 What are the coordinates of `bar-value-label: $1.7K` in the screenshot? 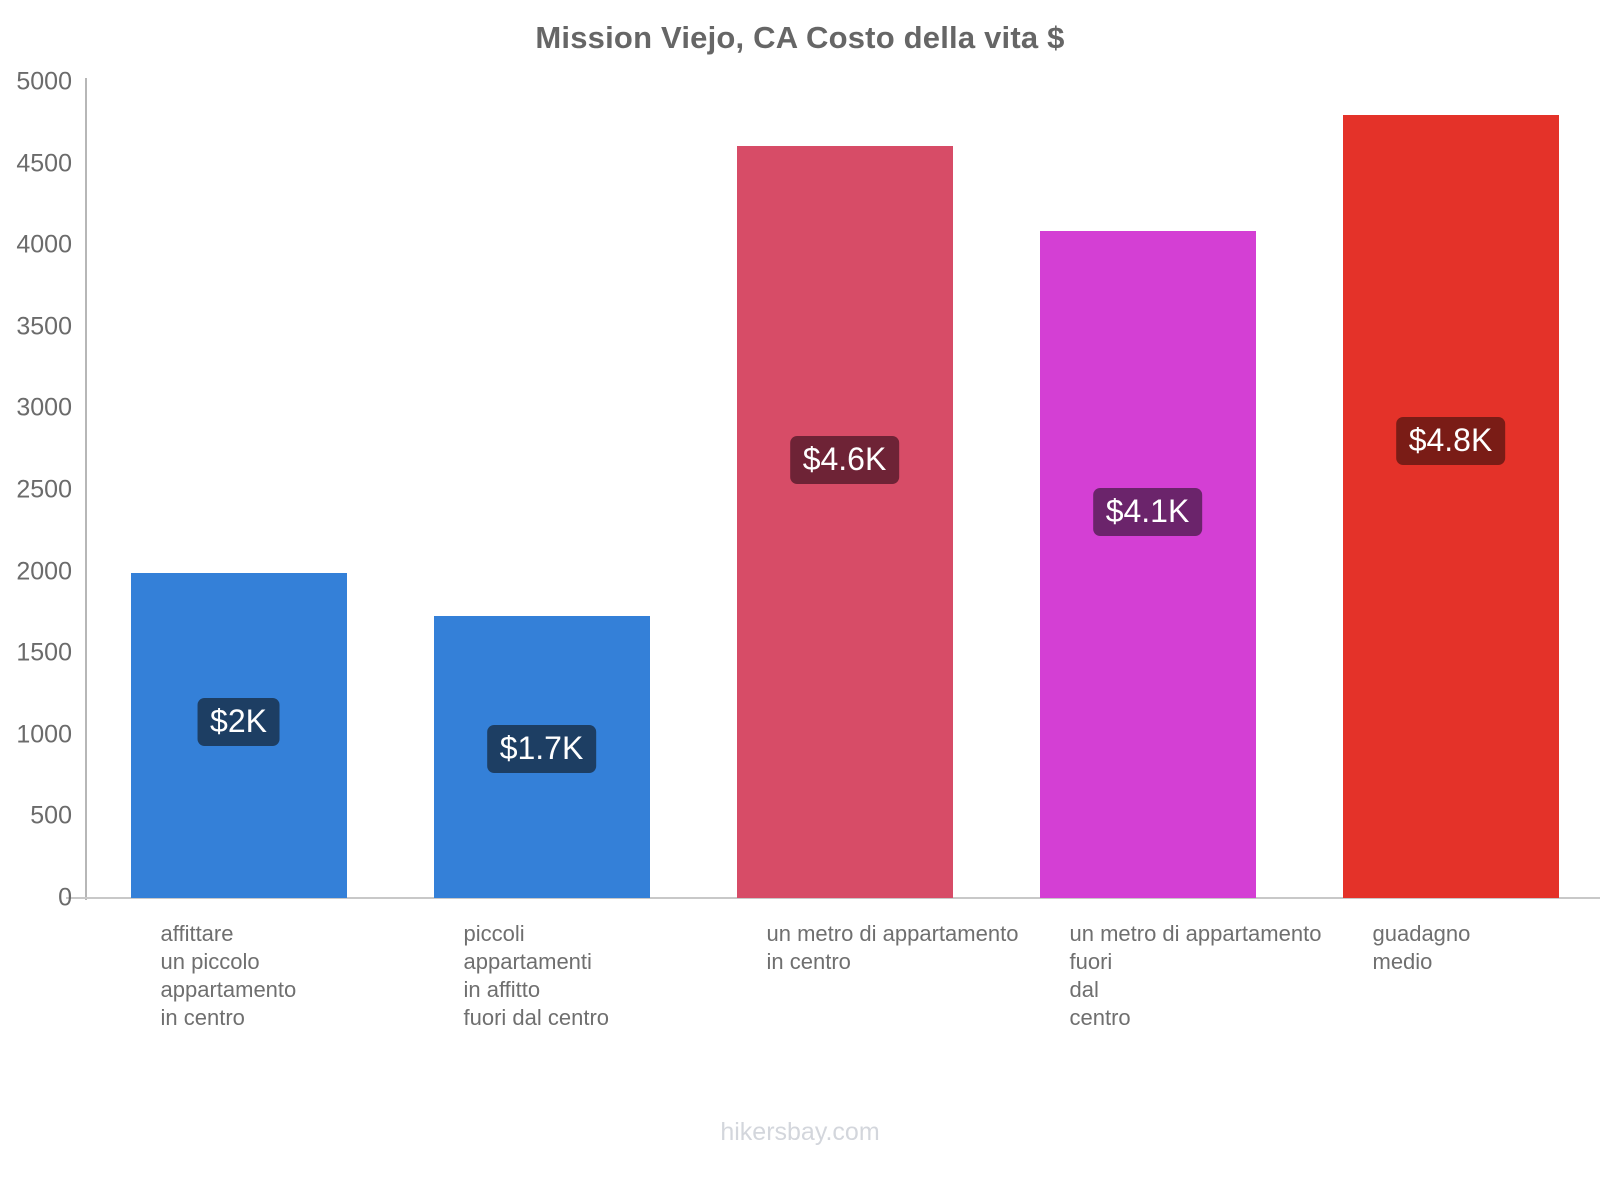 It's located at (541, 748).